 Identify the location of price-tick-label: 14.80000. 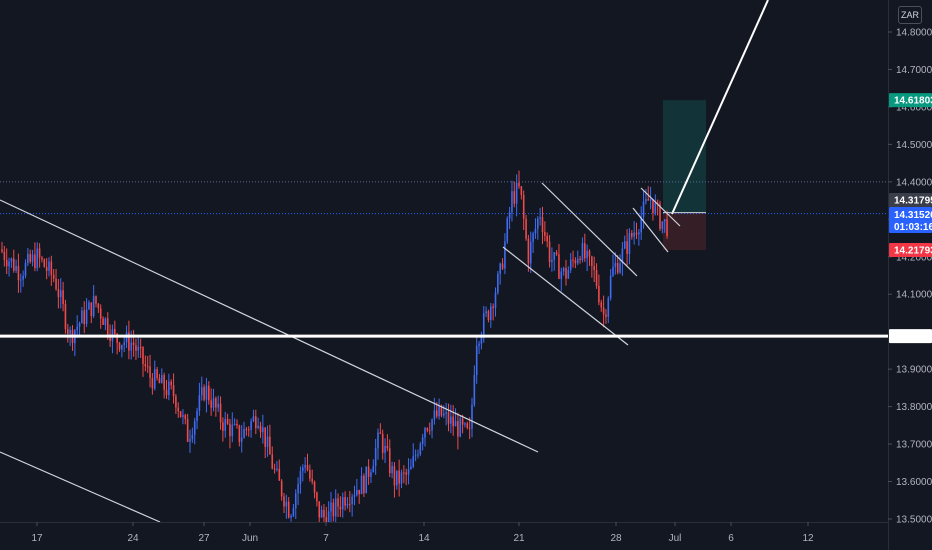
(914, 33).